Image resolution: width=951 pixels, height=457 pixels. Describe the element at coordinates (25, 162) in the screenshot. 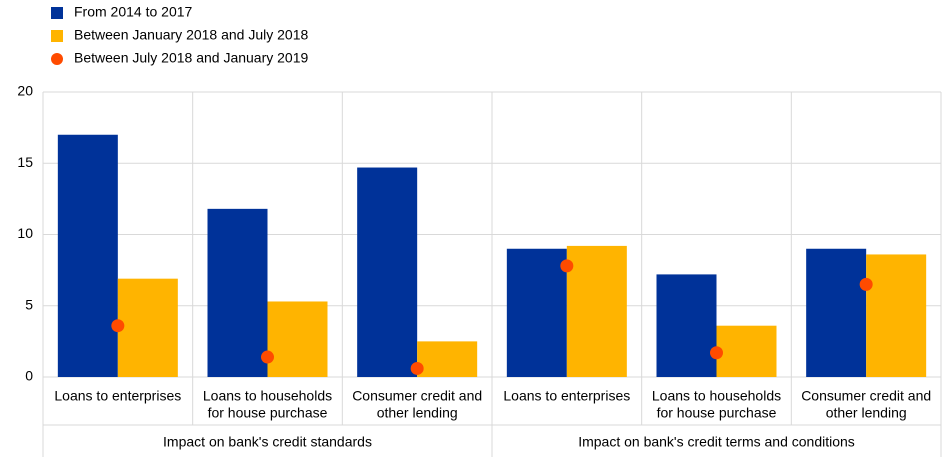

I see `y-tick-label: 15` at that location.